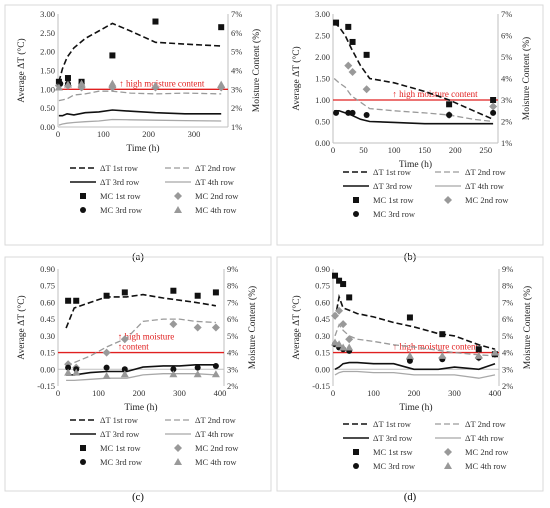 Image resolution: width=550 pixels, height=508 pixels. What do you see at coordinates (321, 386) in the screenshot?
I see `y-tick-label: -0.15` at bounding box center [321, 386].